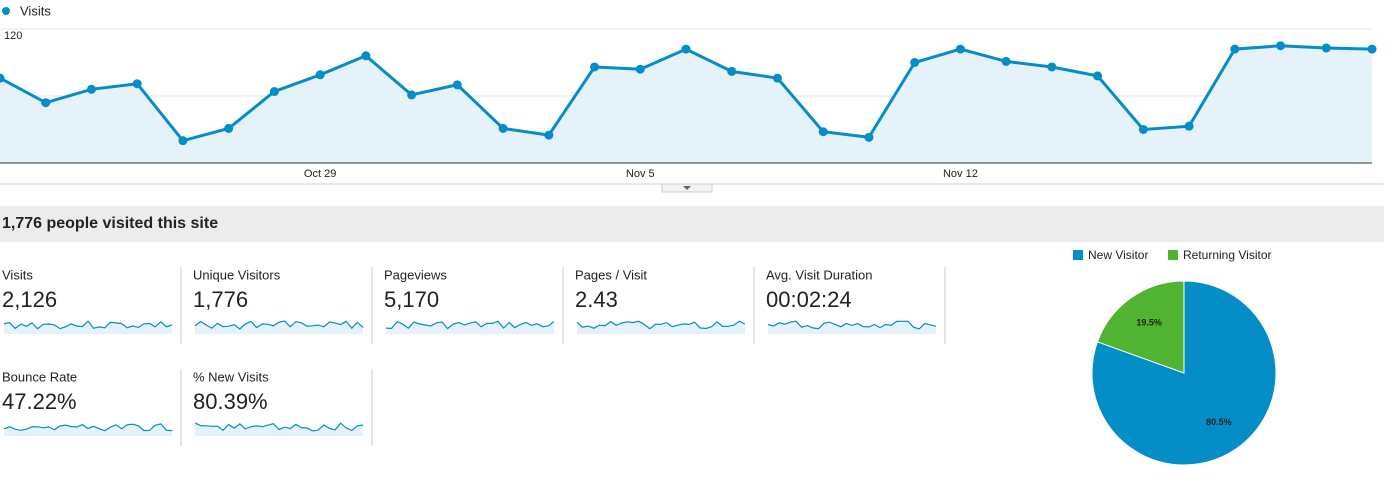 This screenshot has height=483, width=1392. Describe the element at coordinates (1219, 422) in the screenshot. I see `slice-label: 80.5%` at that location.